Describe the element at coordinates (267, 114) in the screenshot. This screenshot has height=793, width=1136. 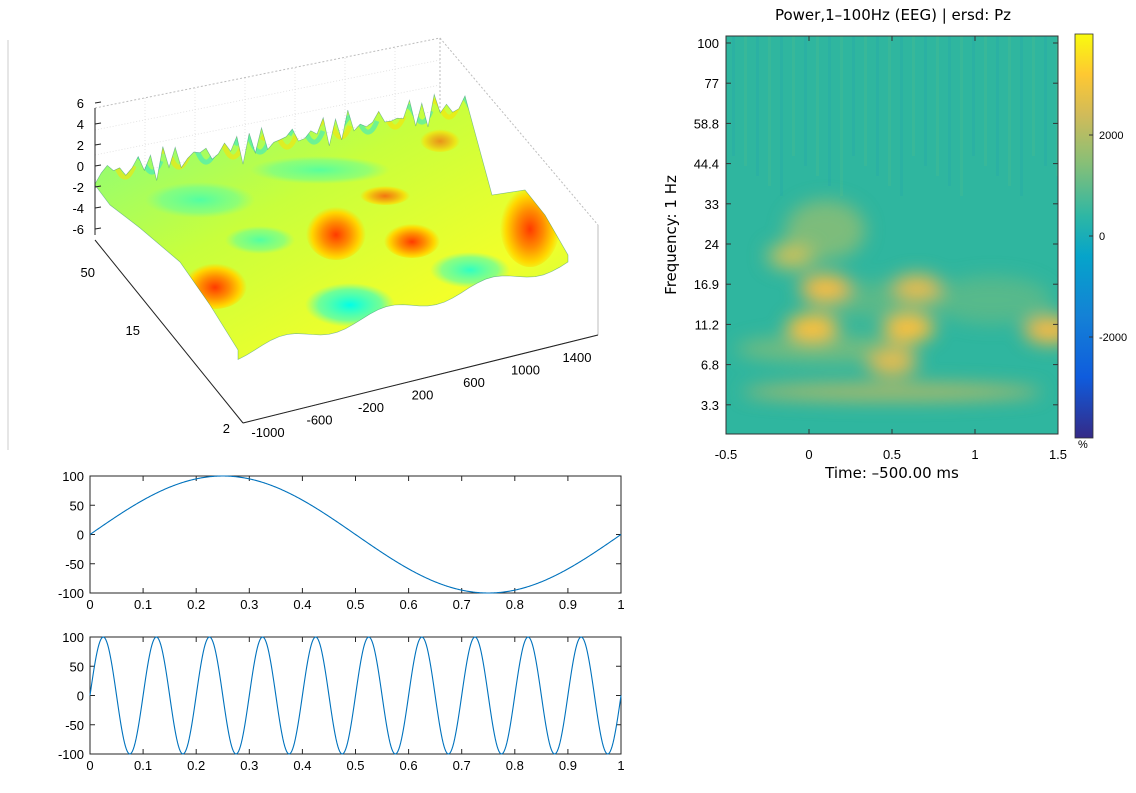
I see `surface-gridlines` at that location.